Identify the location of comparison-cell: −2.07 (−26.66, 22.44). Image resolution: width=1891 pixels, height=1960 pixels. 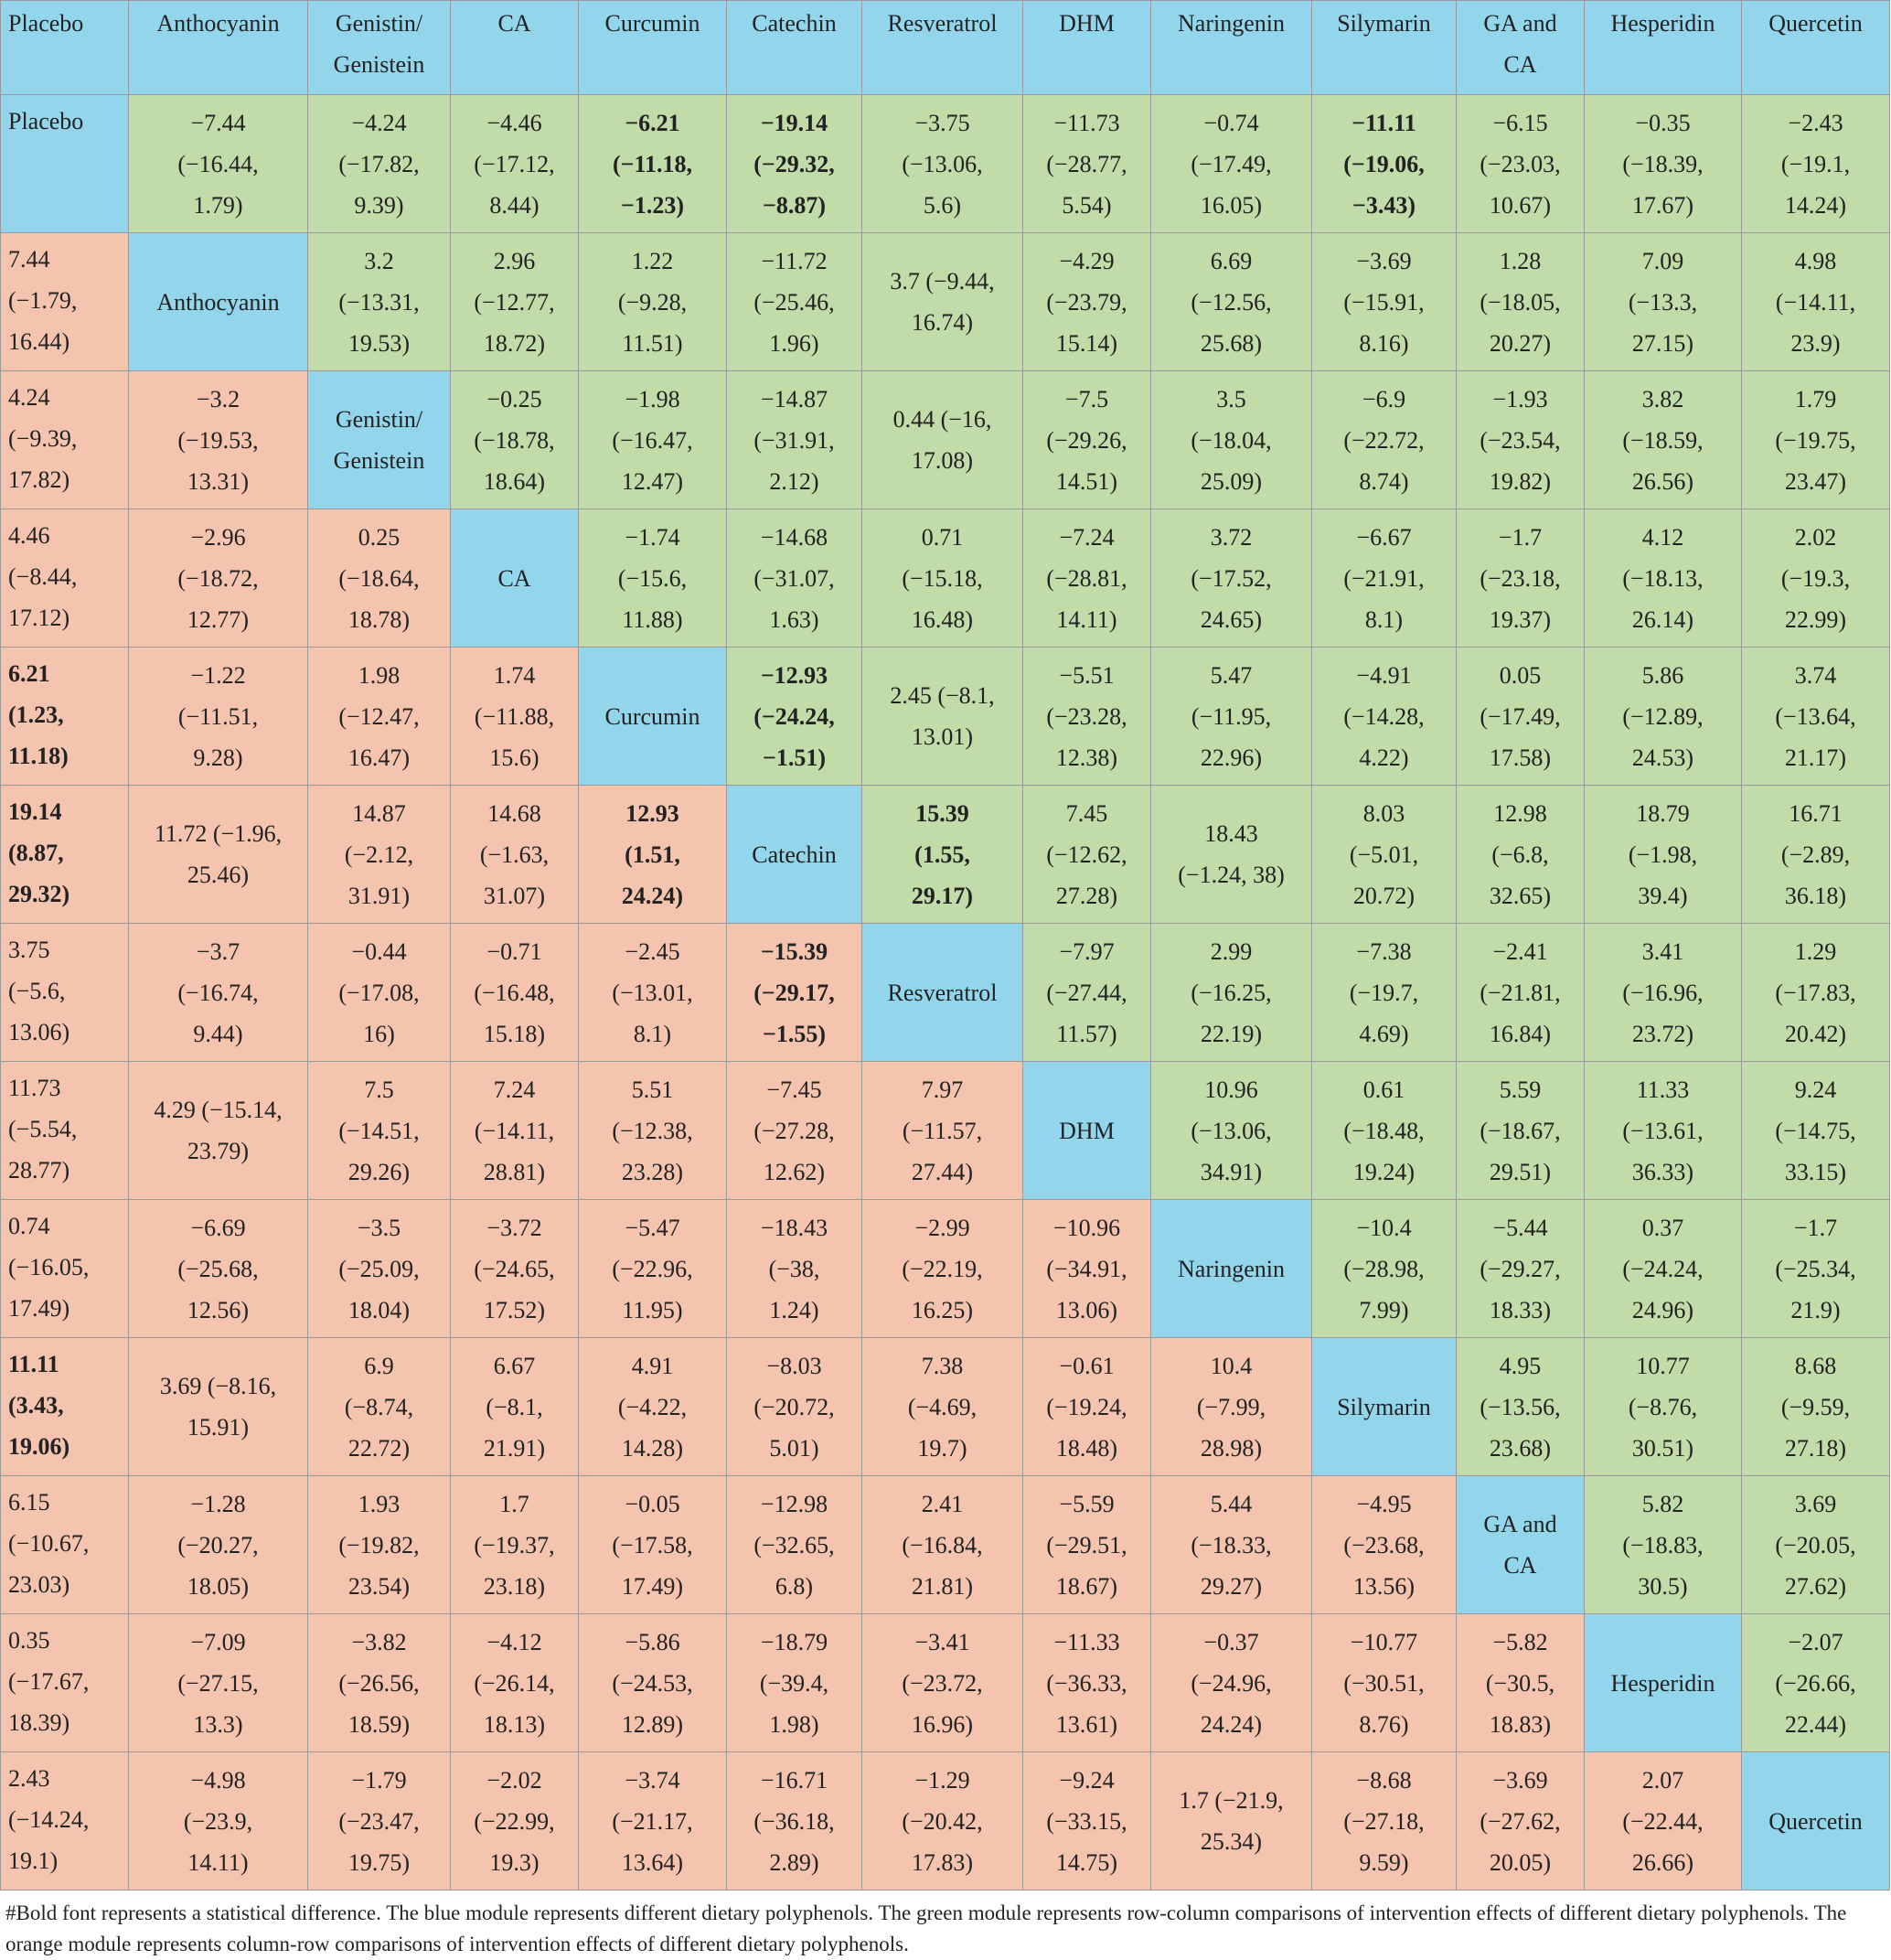
(1815, 1682).